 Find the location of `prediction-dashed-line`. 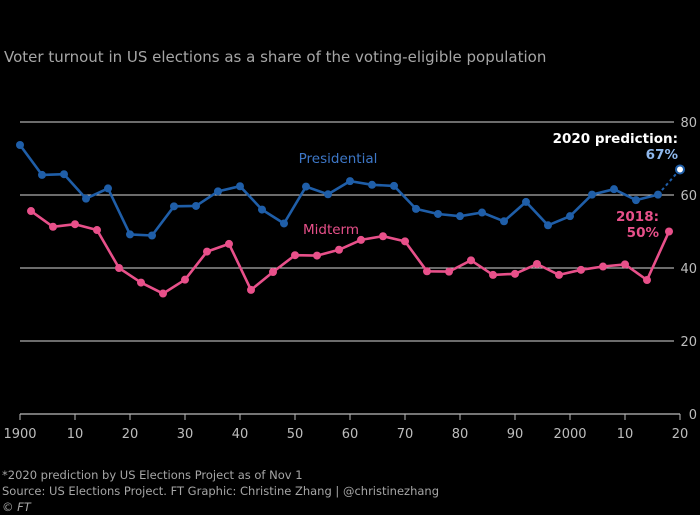

prediction-dashed-line is located at coordinates (669, 182).